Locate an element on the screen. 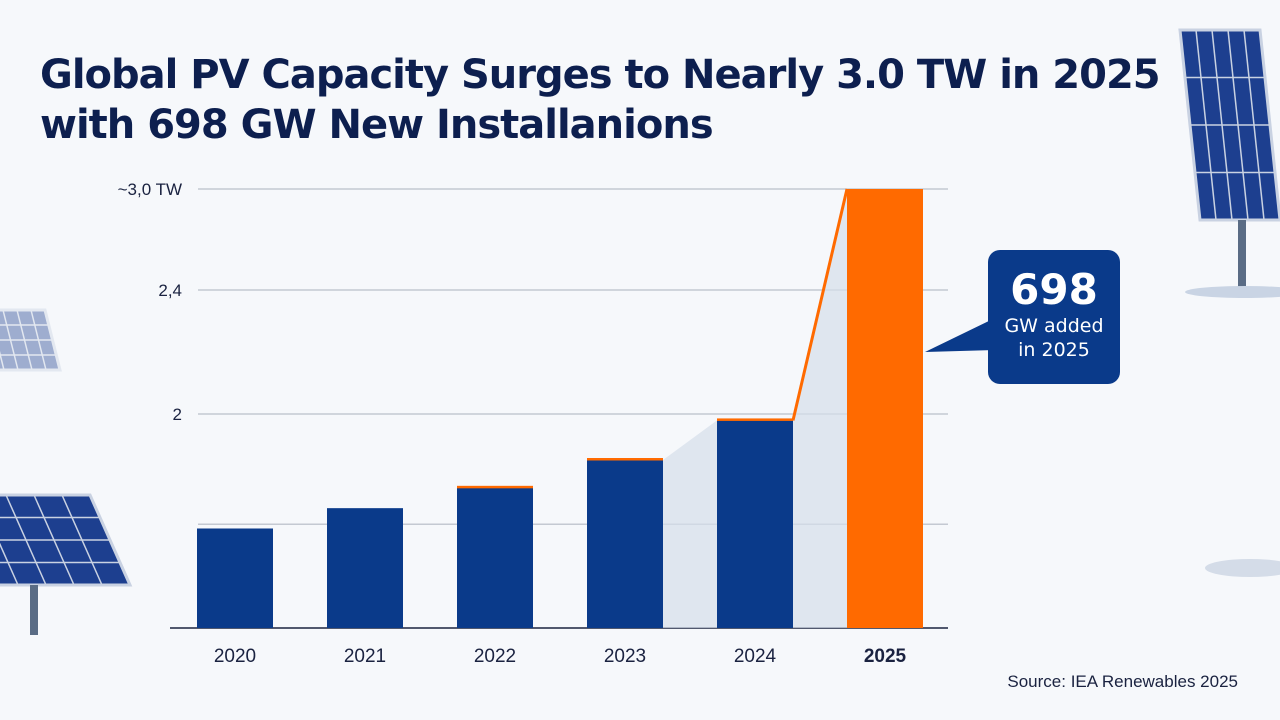  x-tick-label: 2020 is located at coordinates (235, 656).